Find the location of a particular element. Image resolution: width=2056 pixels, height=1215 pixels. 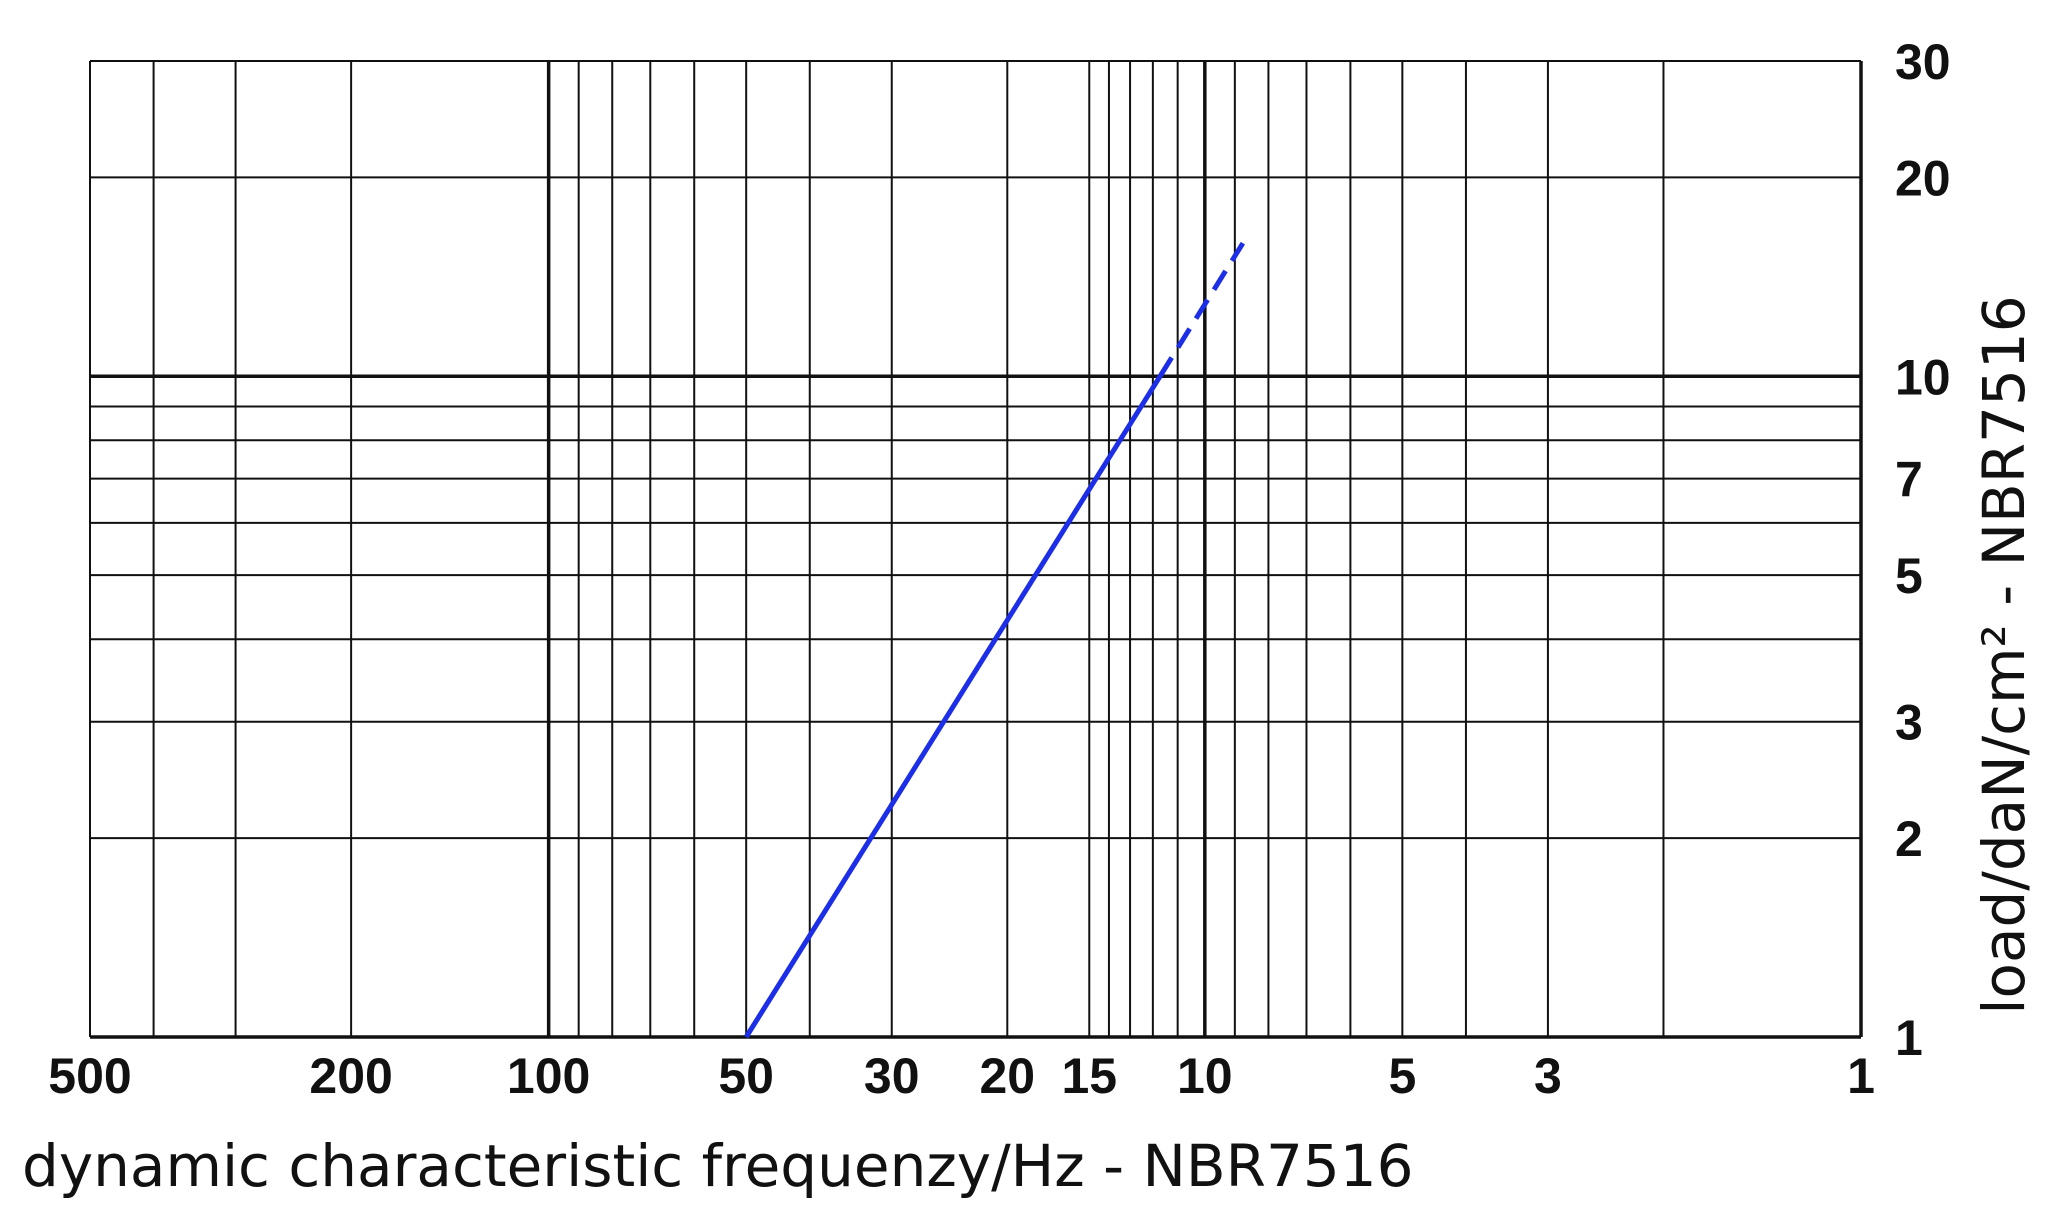

x-tick-label: 30 is located at coordinates (892, 1076).